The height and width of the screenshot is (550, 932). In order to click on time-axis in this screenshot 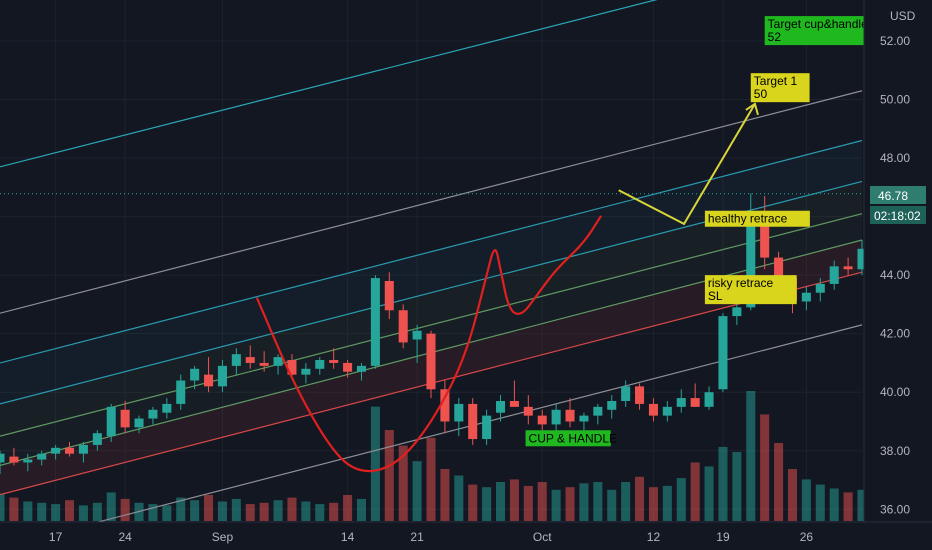, I will do `click(466, 536)`.